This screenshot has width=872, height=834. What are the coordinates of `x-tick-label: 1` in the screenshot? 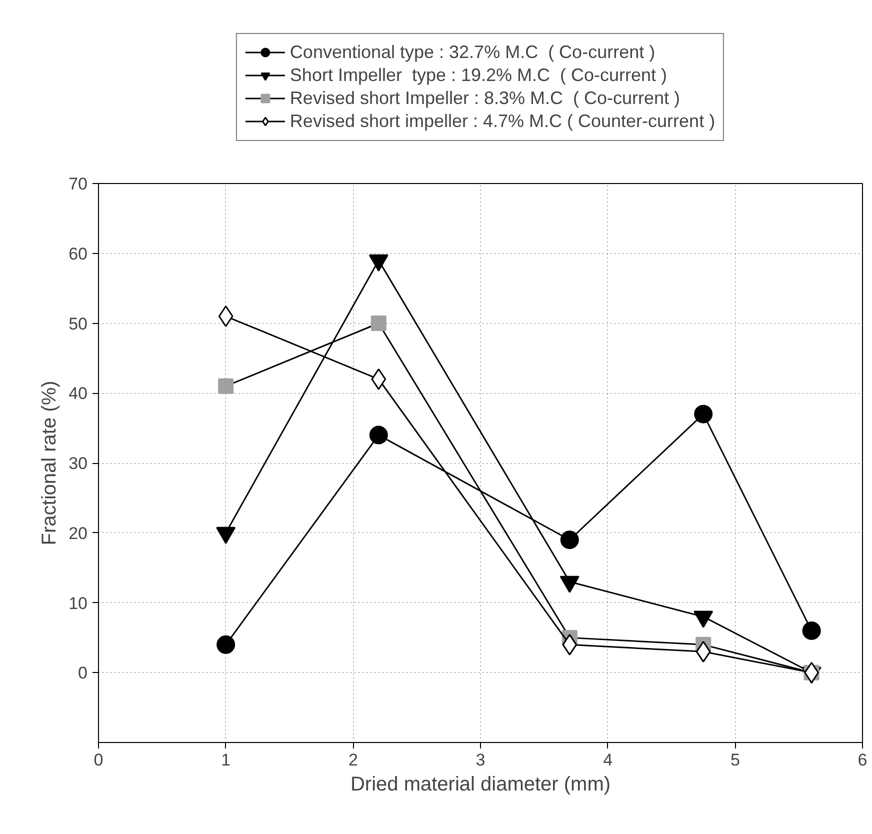 It's located at (226, 760).